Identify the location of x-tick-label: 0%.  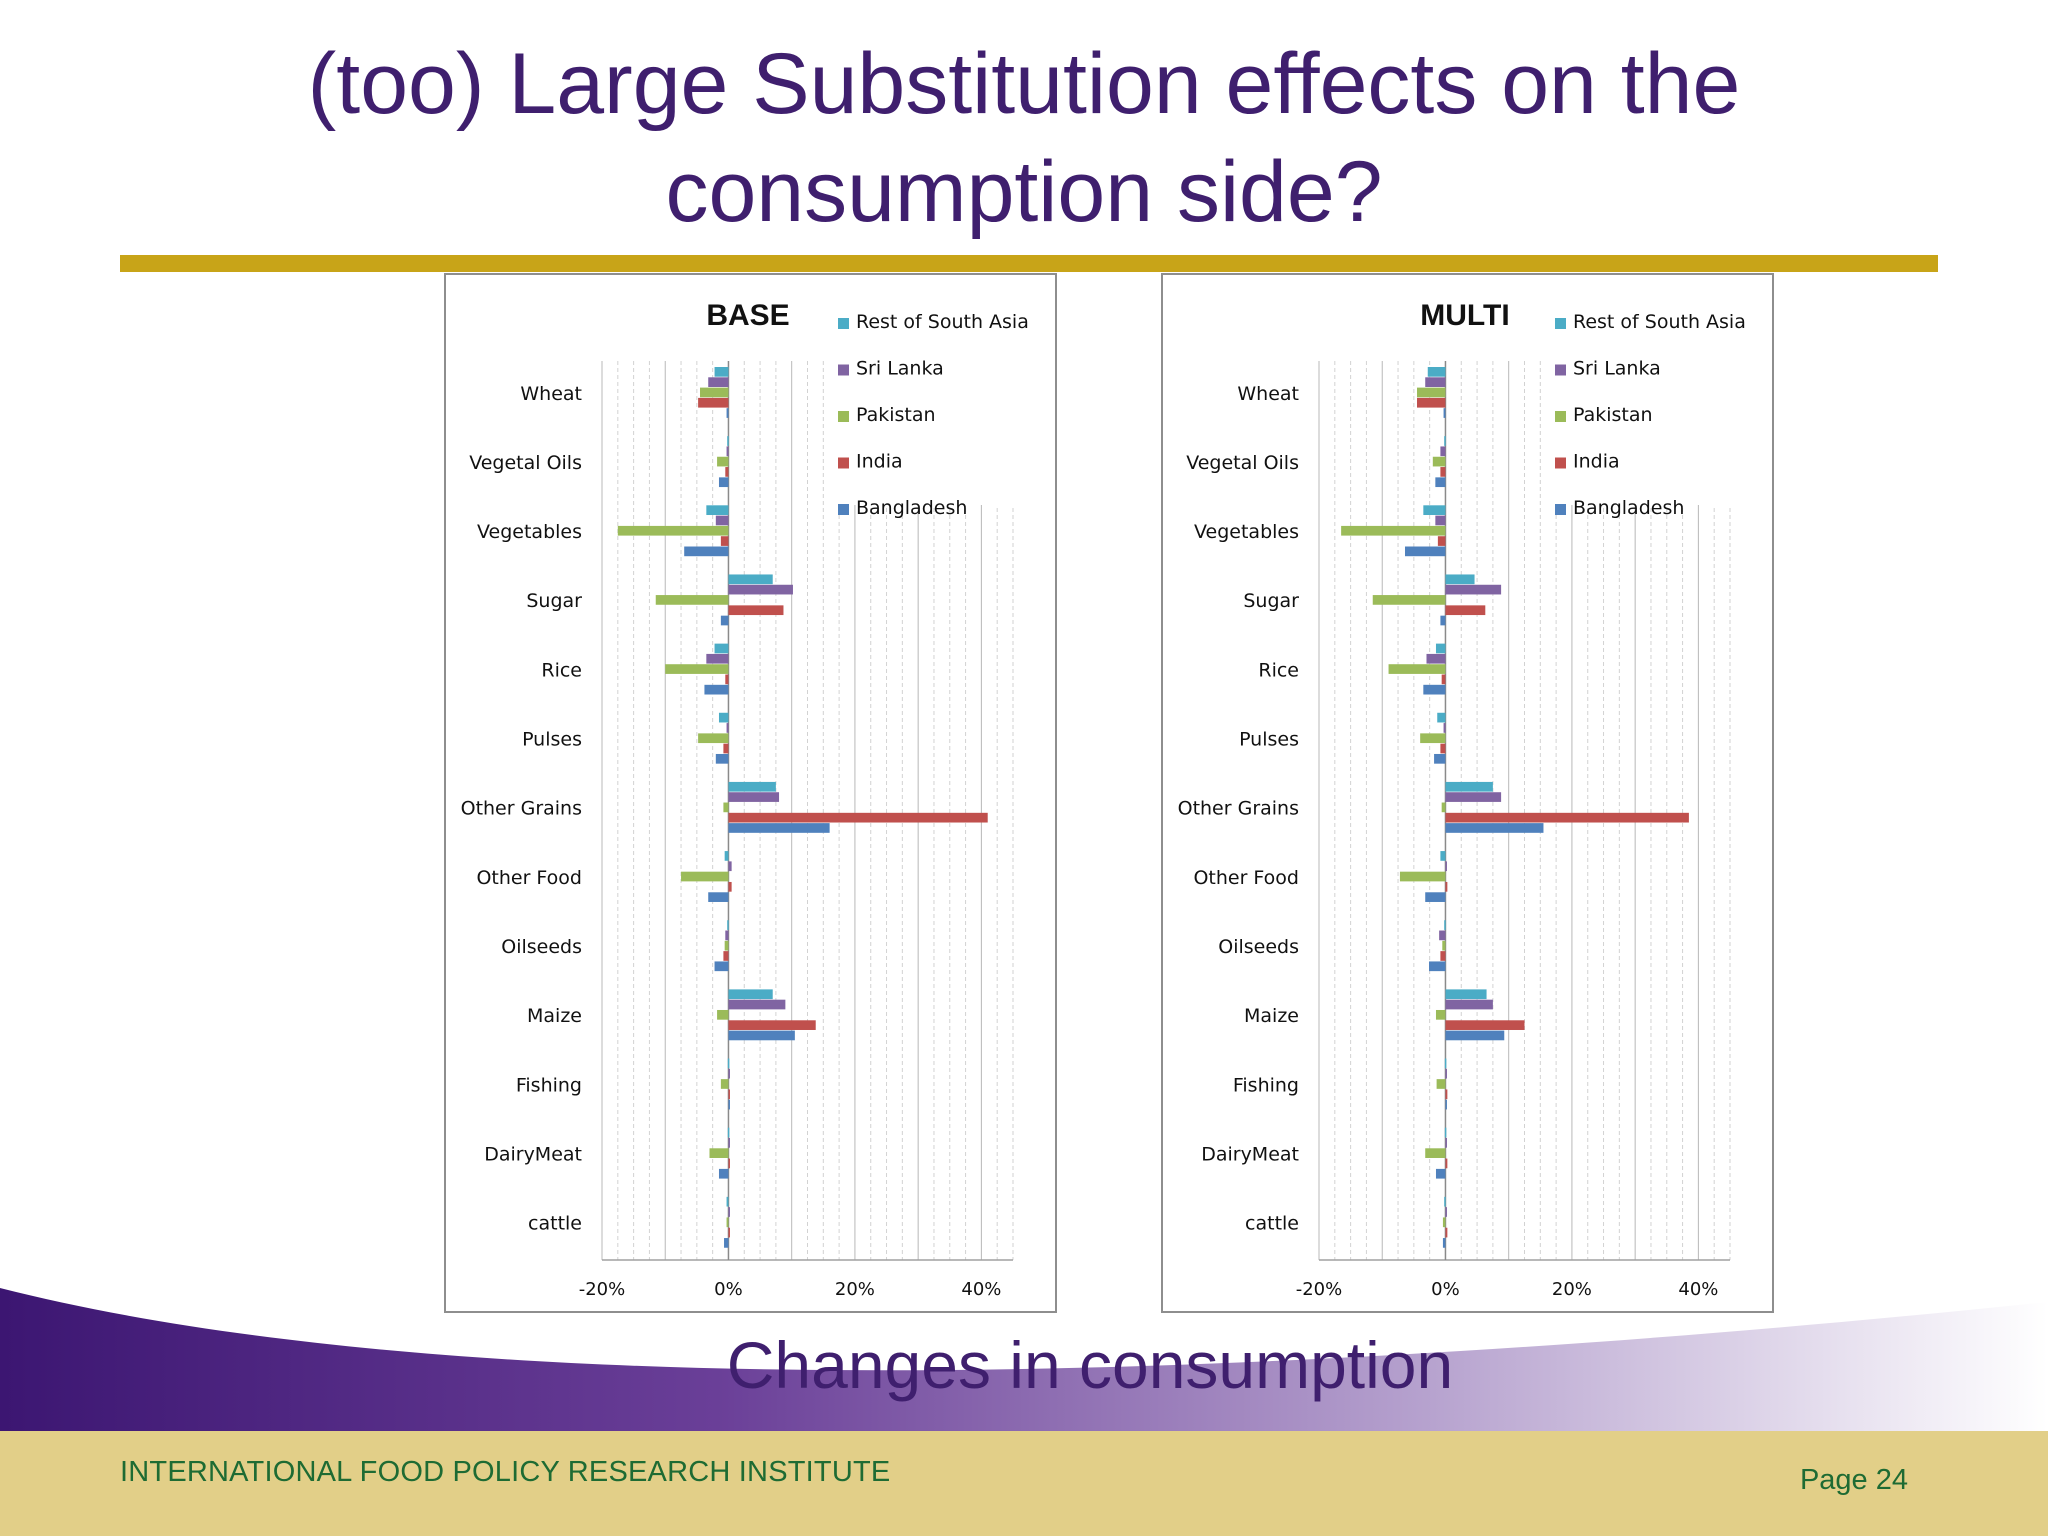
(1445, 1289).